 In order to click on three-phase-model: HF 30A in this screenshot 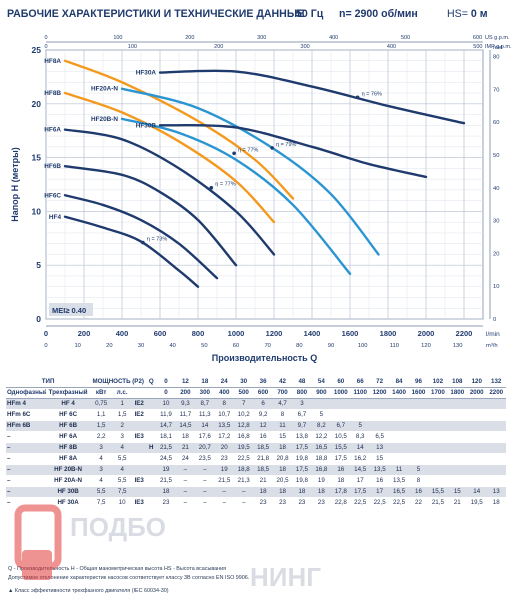, I will do `click(68, 503)`.